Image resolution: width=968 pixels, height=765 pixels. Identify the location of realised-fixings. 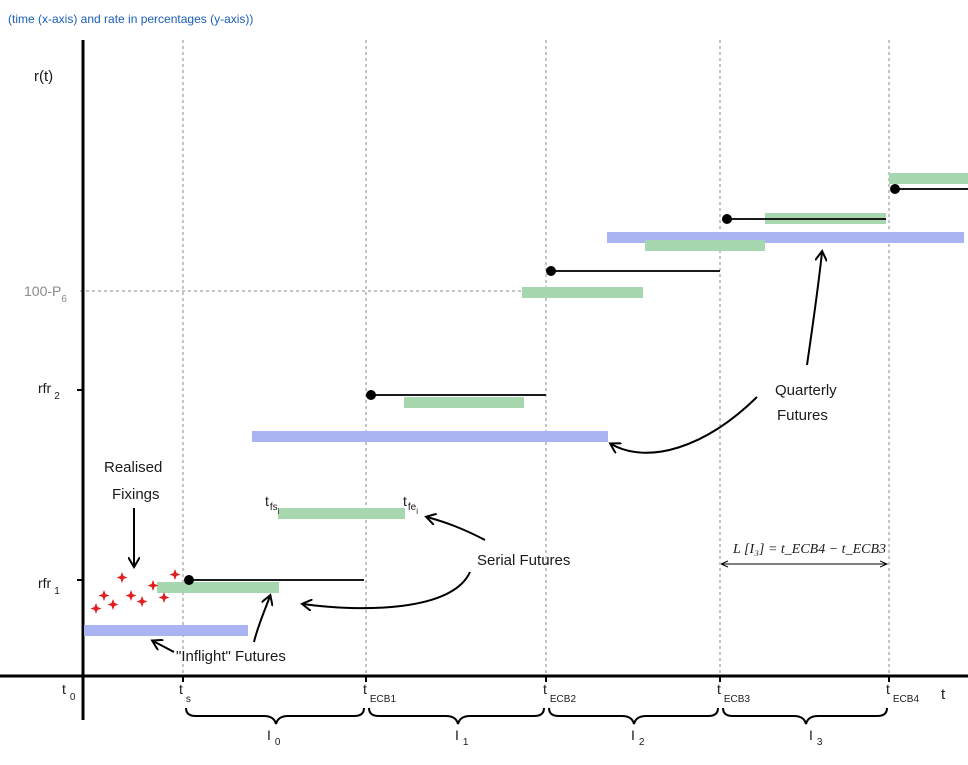
(135, 591).